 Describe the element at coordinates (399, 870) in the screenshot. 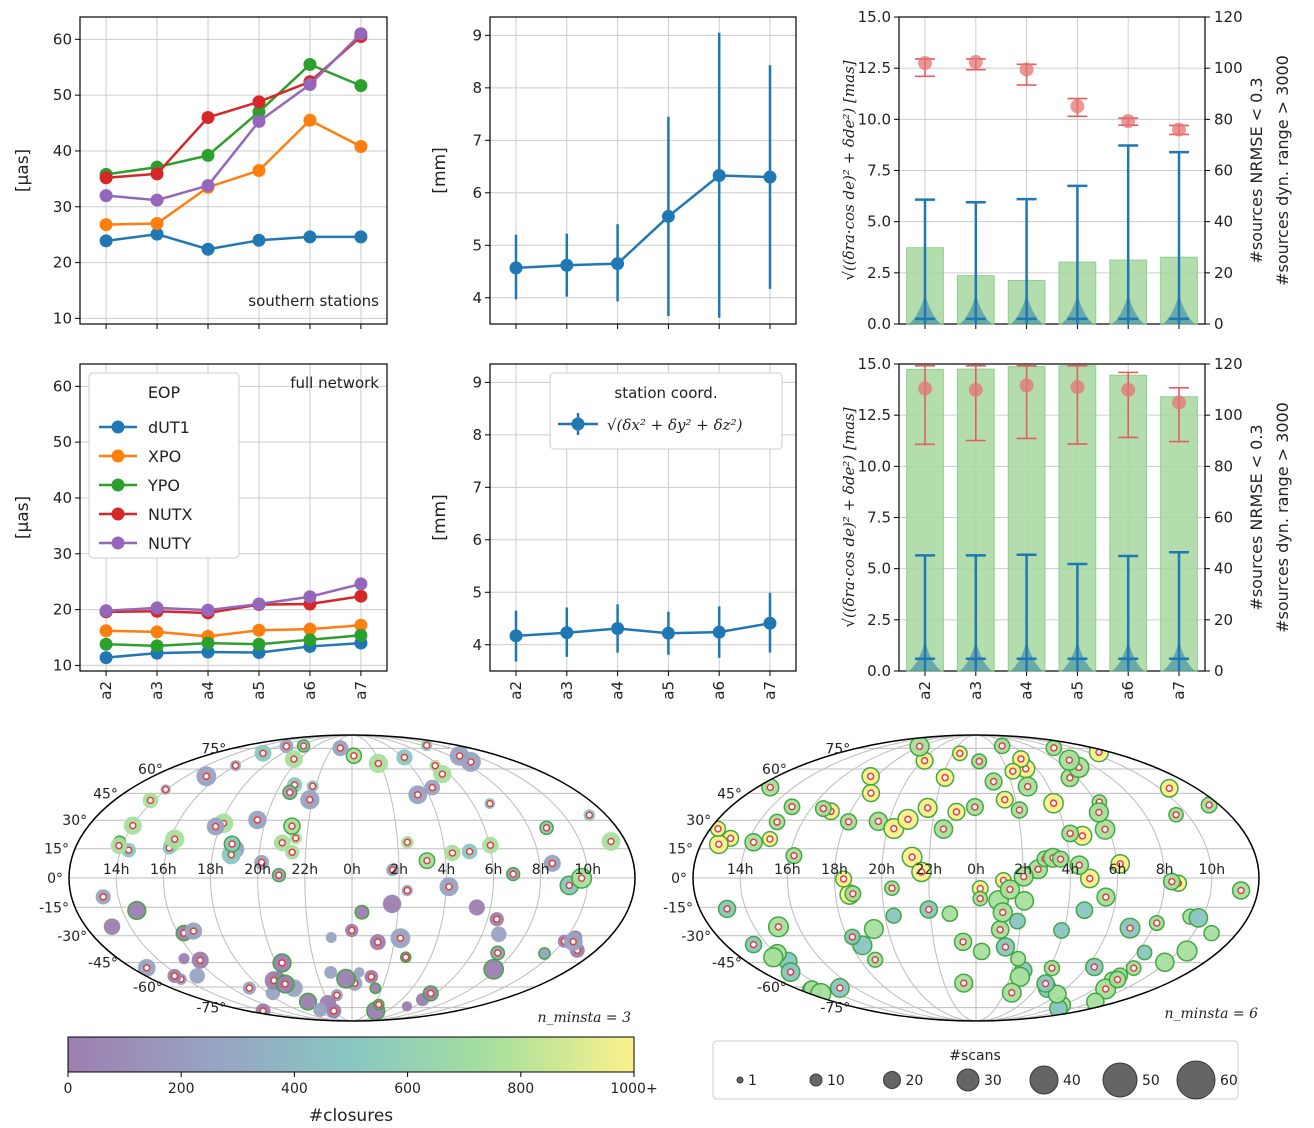

I see `map-ra-label: 2h` at that location.